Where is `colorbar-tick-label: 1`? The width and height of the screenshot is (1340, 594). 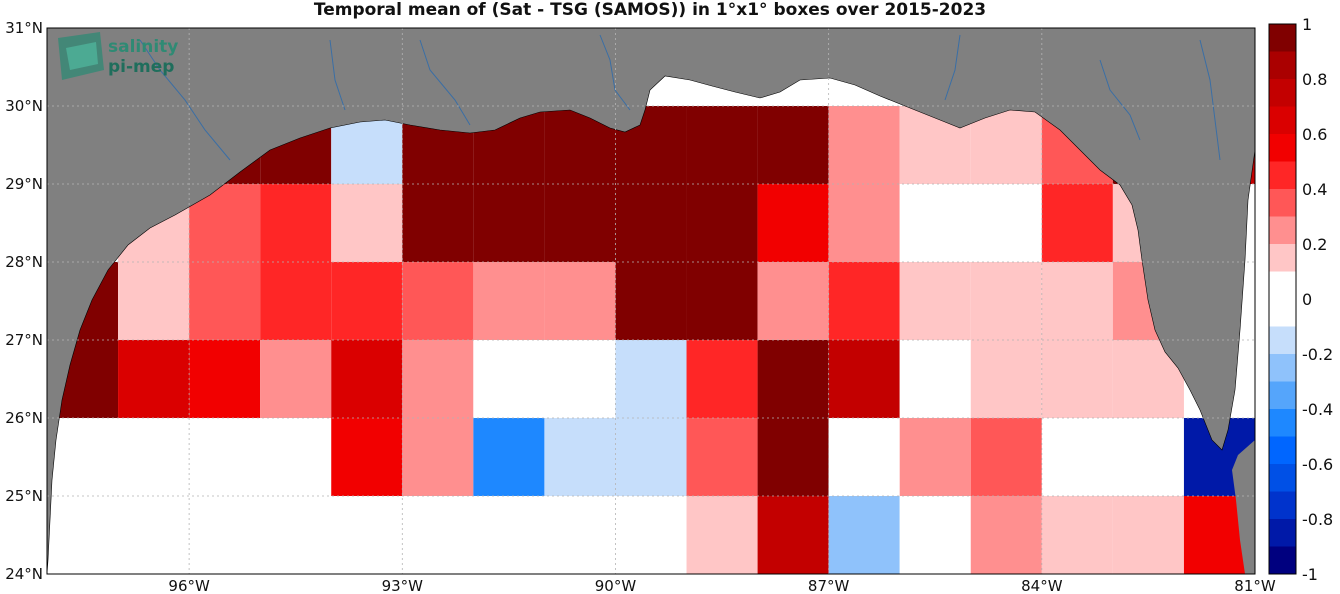
colorbar-tick-label: 1 is located at coordinates (1307, 24).